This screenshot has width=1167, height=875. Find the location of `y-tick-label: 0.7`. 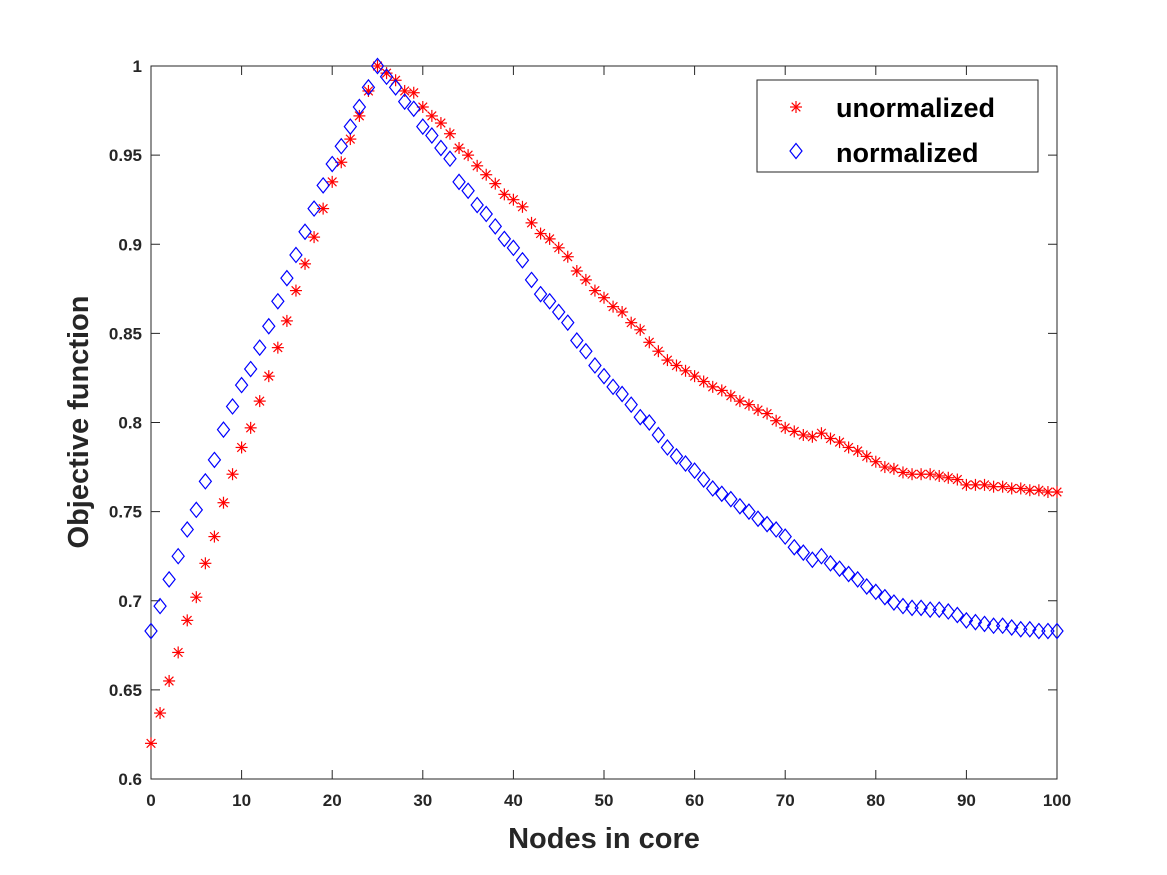

y-tick-label: 0.7 is located at coordinates (130, 601).